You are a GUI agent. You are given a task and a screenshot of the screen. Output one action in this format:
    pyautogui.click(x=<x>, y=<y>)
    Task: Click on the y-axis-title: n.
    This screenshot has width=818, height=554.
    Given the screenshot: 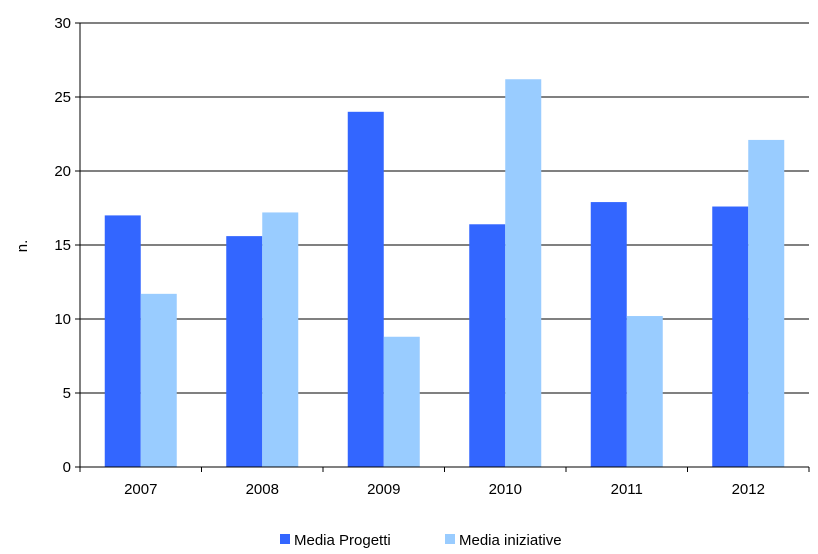 What is the action you would take?
    pyautogui.click(x=22, y=246)
    